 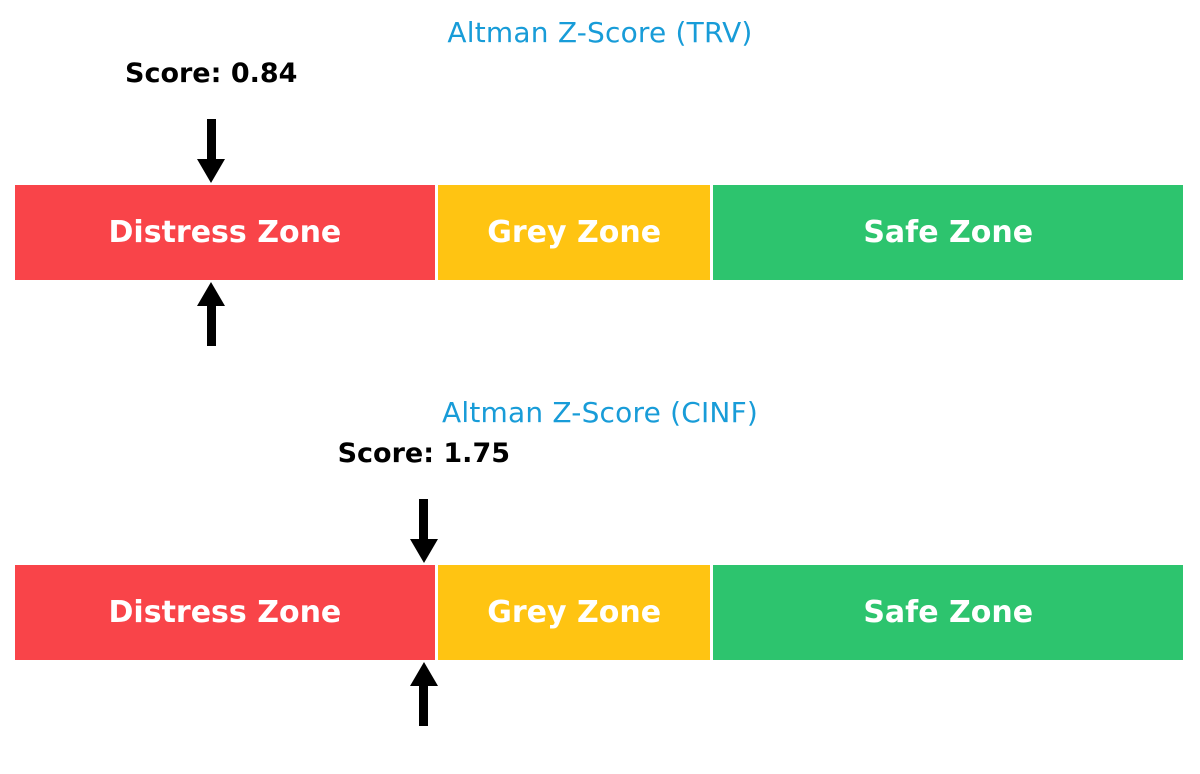 What do you see at coordinates (211, 73) in the screenshot?
I see `score-label: Score: 0.84` at bounding box center [211, 73].